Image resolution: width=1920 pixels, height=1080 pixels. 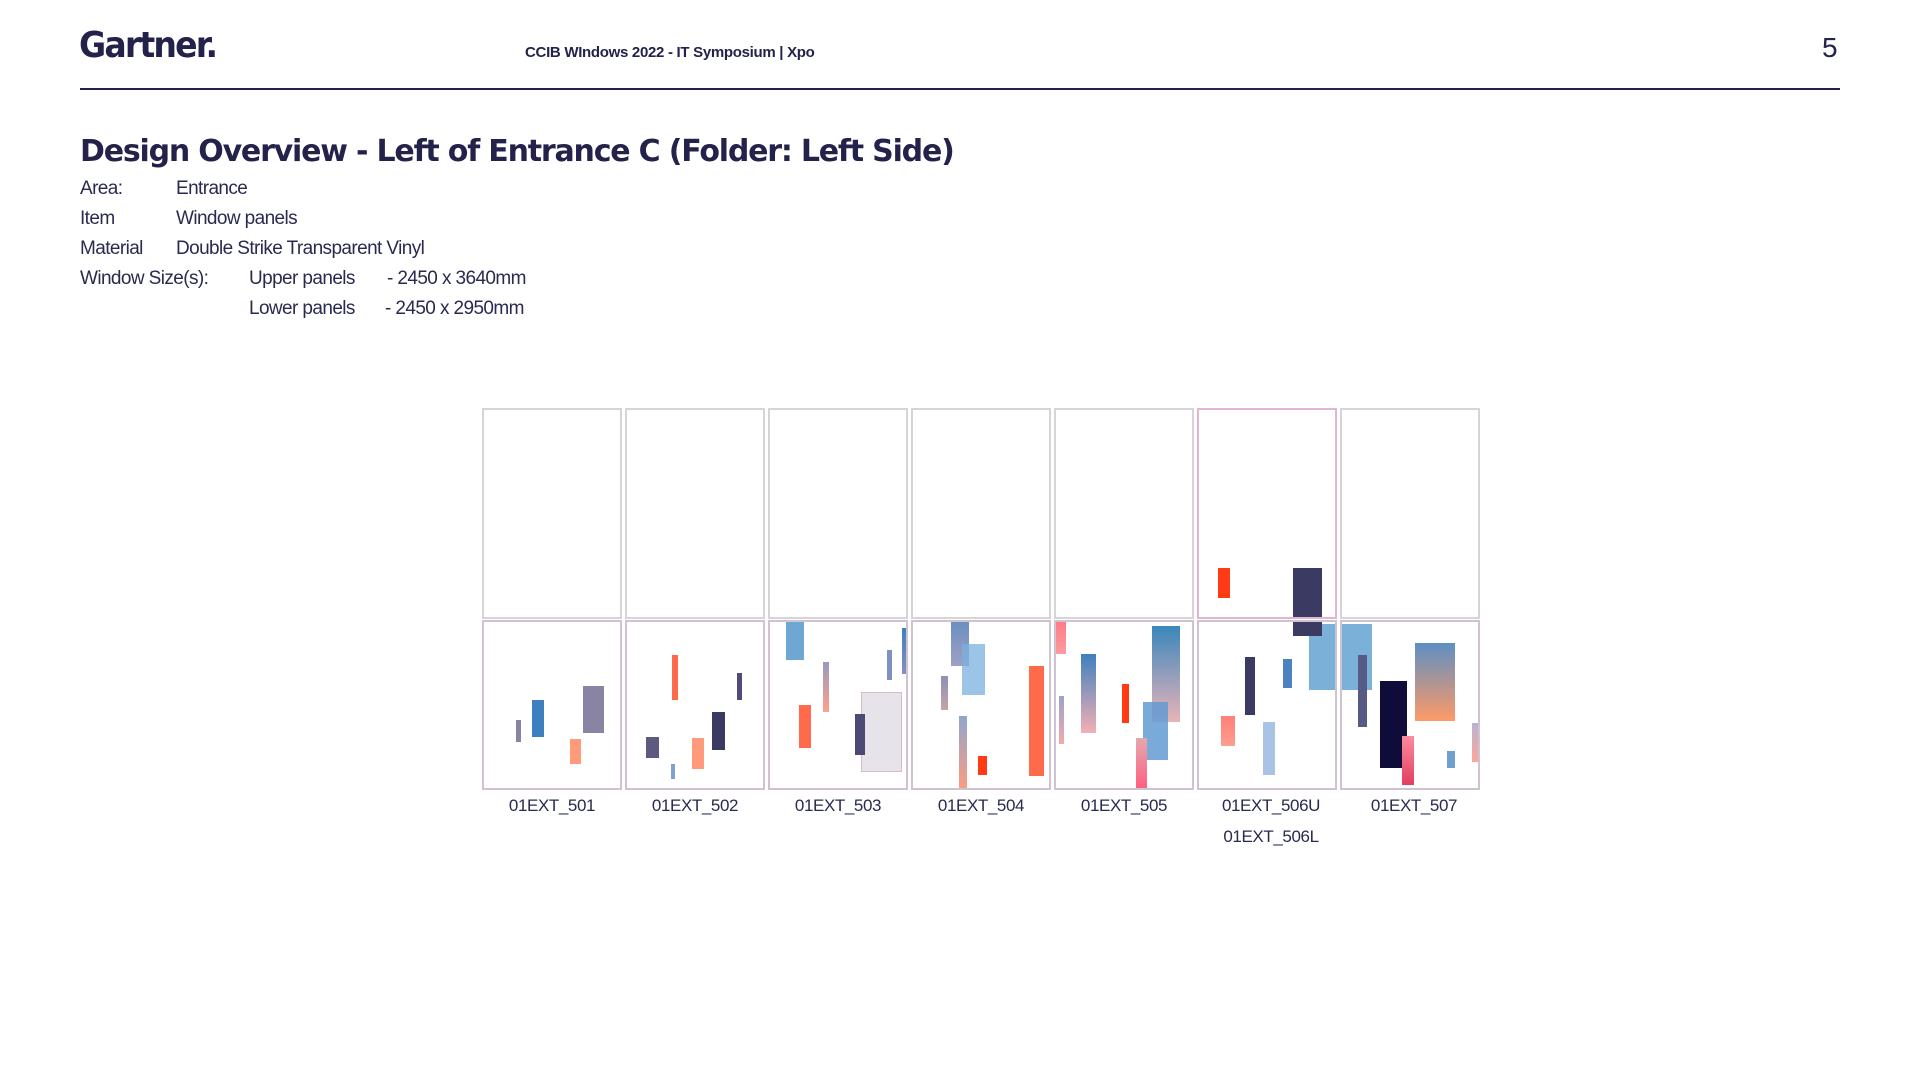 I want to click on panel-label: 01EXT_501, so click(x=552, y=805).